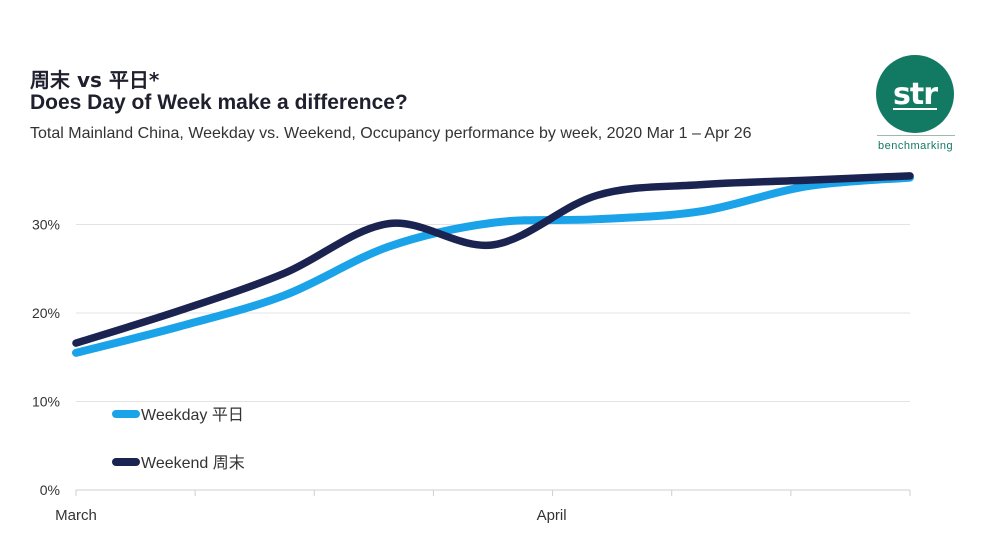 The image size is (988, 547). Describe the element at coordinates (916, 135) in the screenshot. I see `logo-divider` at that location.